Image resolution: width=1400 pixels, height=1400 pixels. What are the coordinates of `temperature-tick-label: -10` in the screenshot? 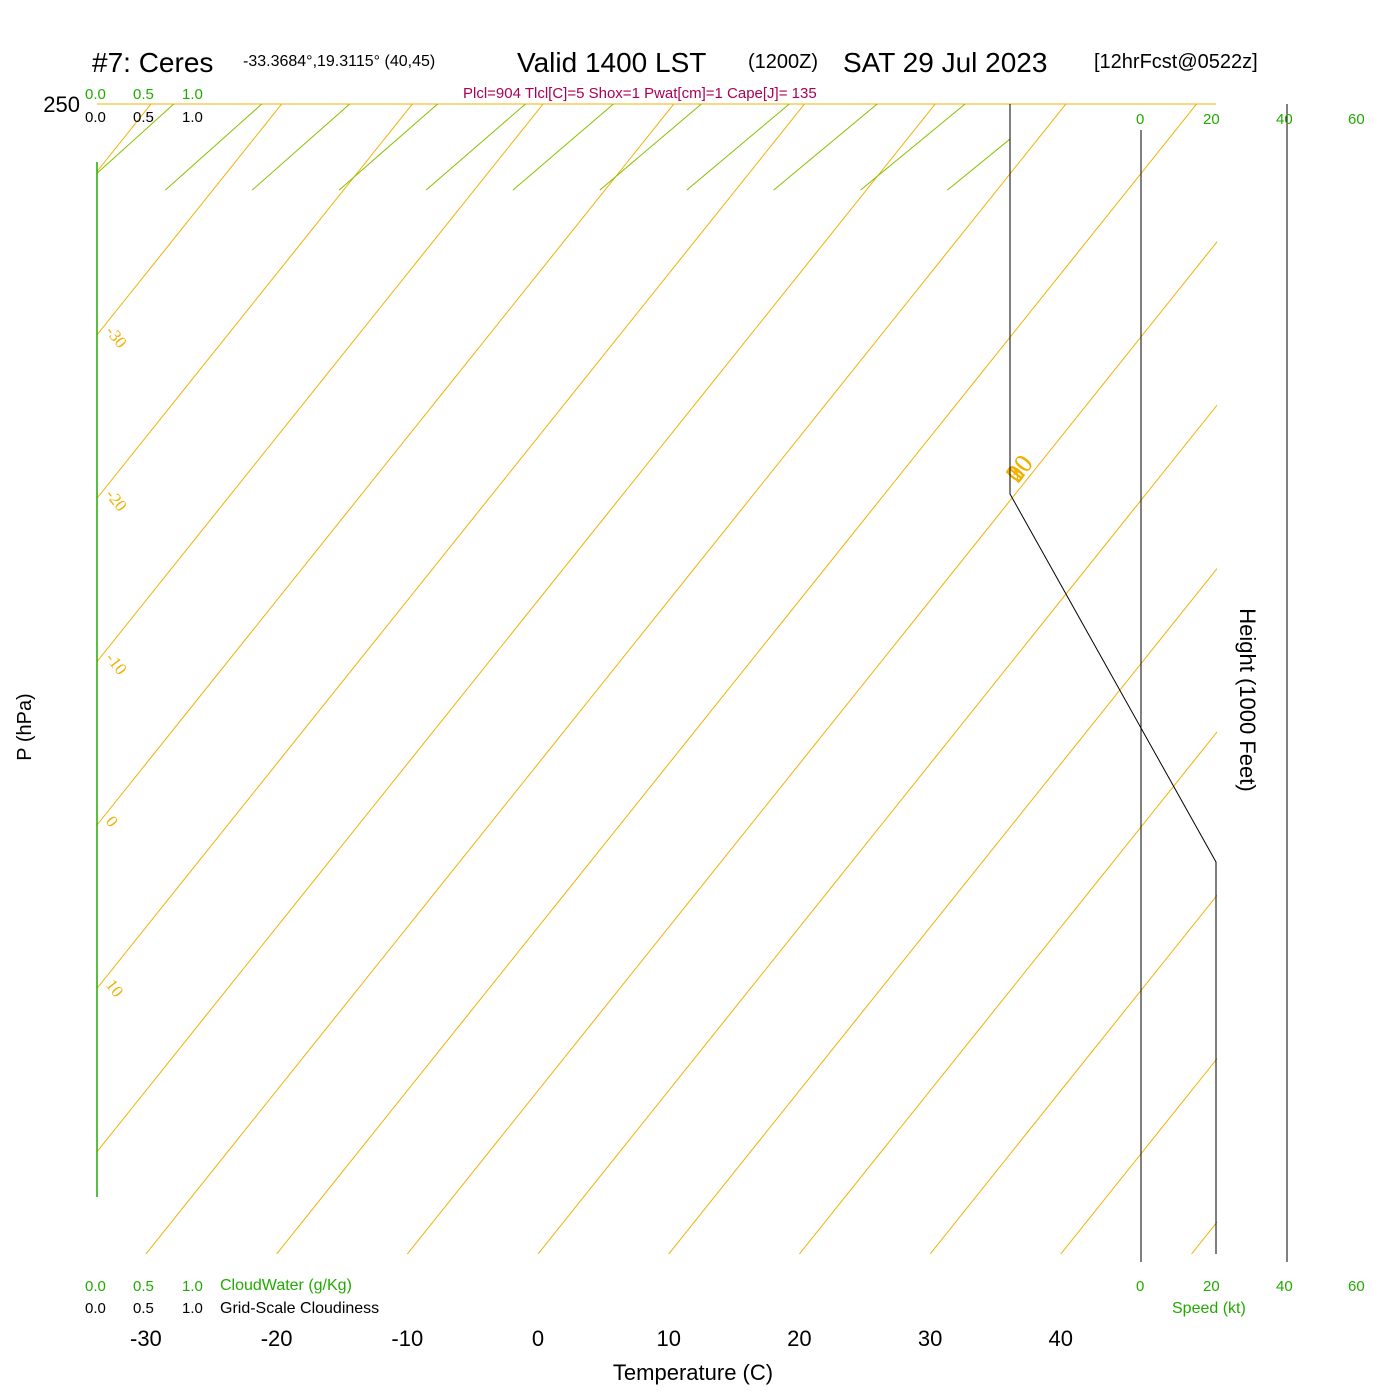 It's located at (407, 1338).